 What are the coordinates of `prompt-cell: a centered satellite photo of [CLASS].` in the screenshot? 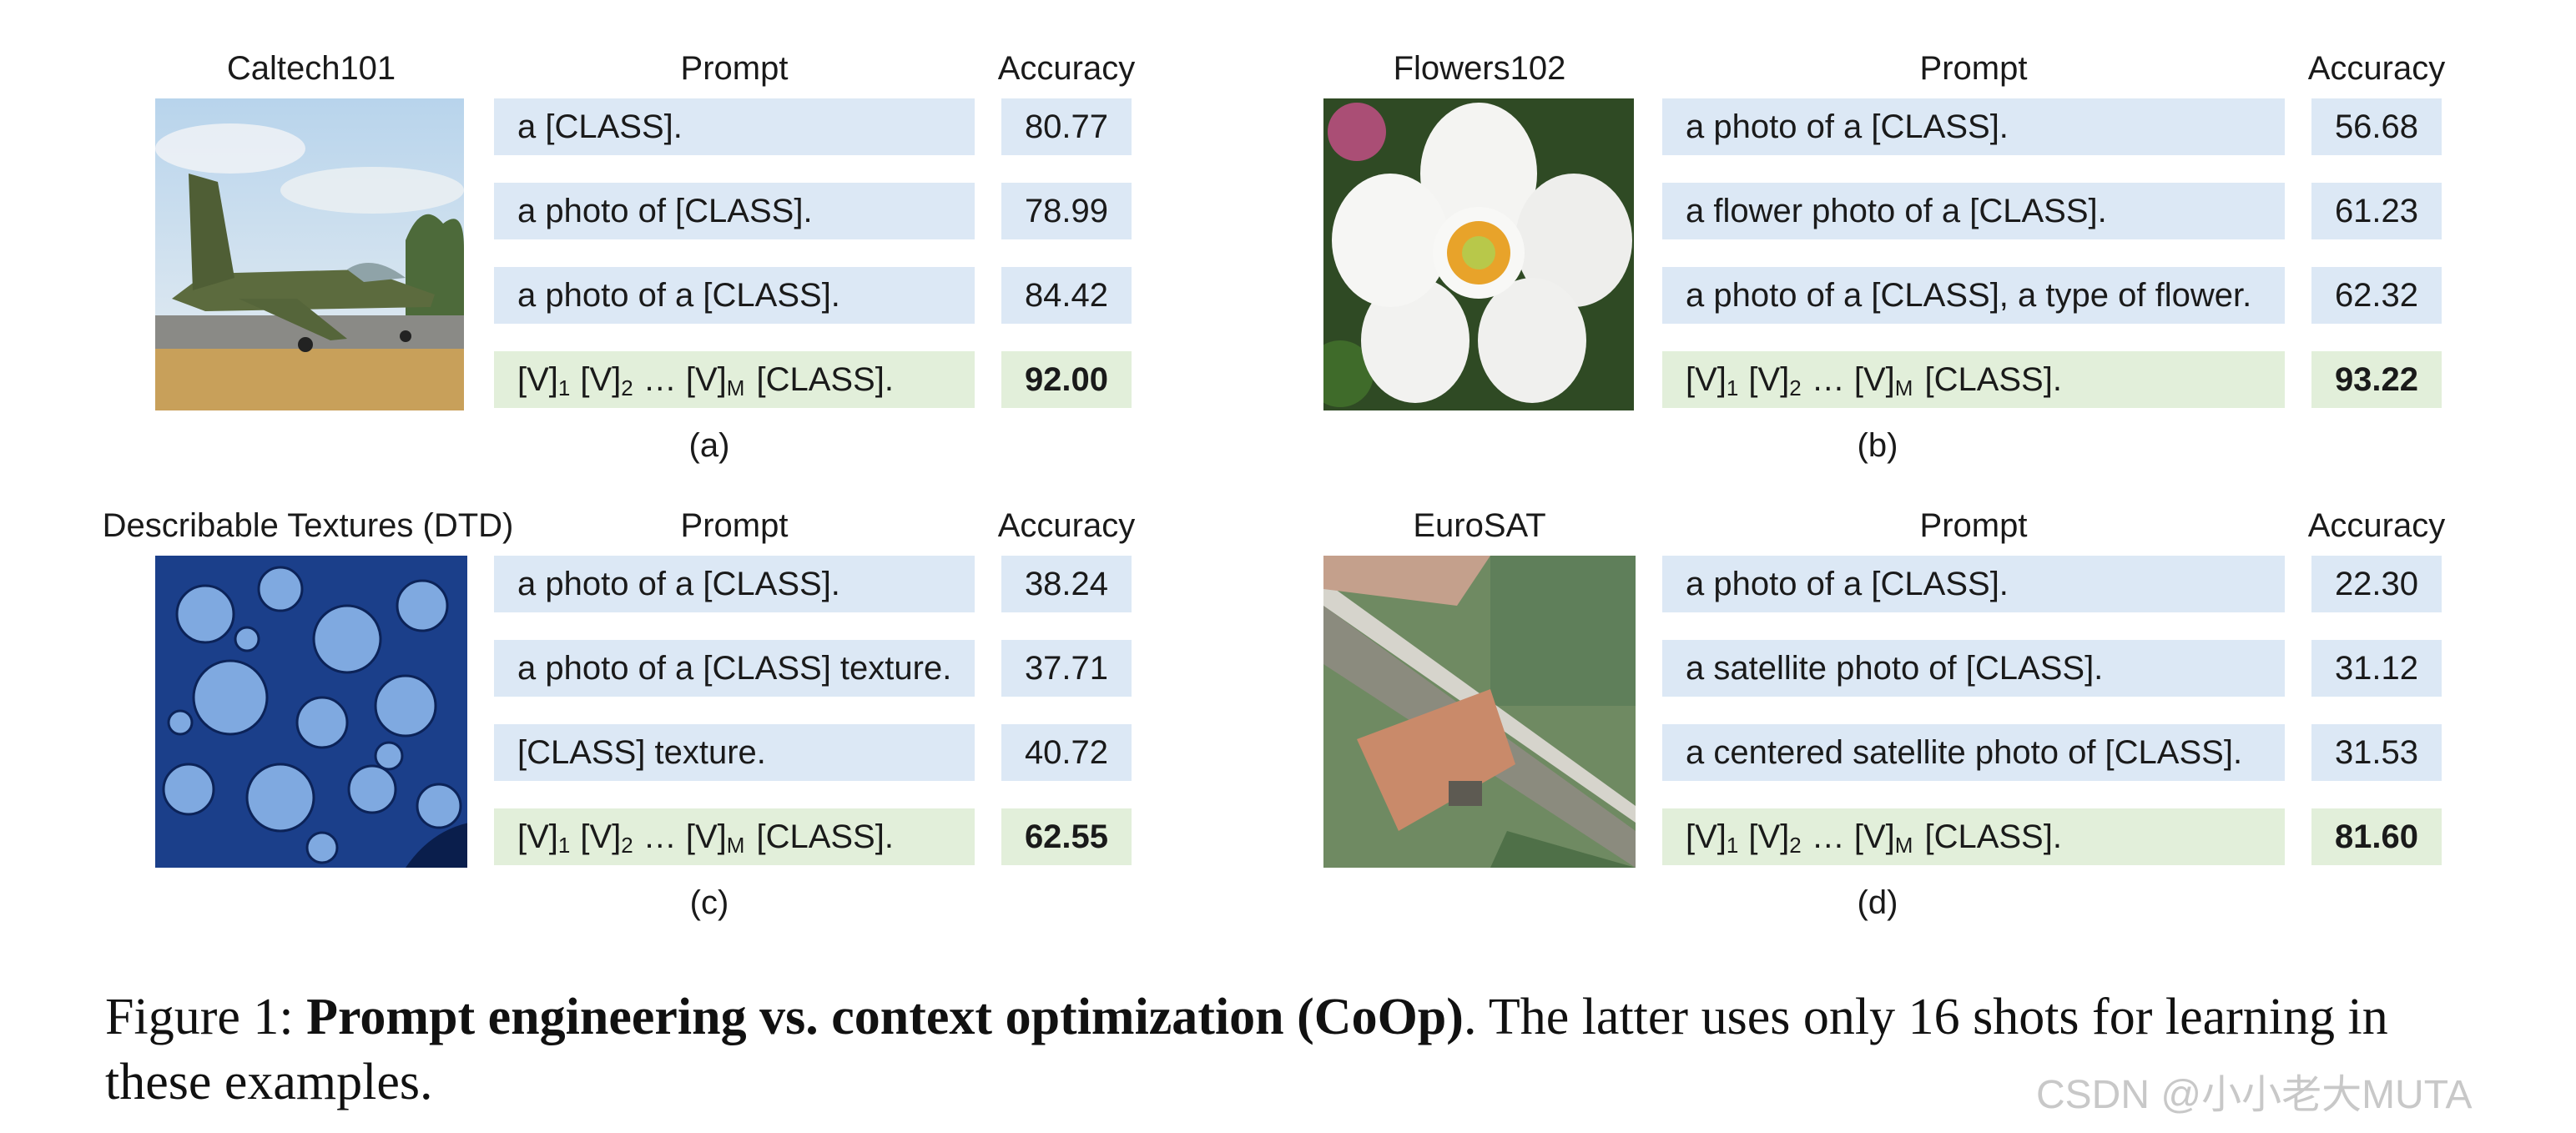 It's located at (1974, 752).